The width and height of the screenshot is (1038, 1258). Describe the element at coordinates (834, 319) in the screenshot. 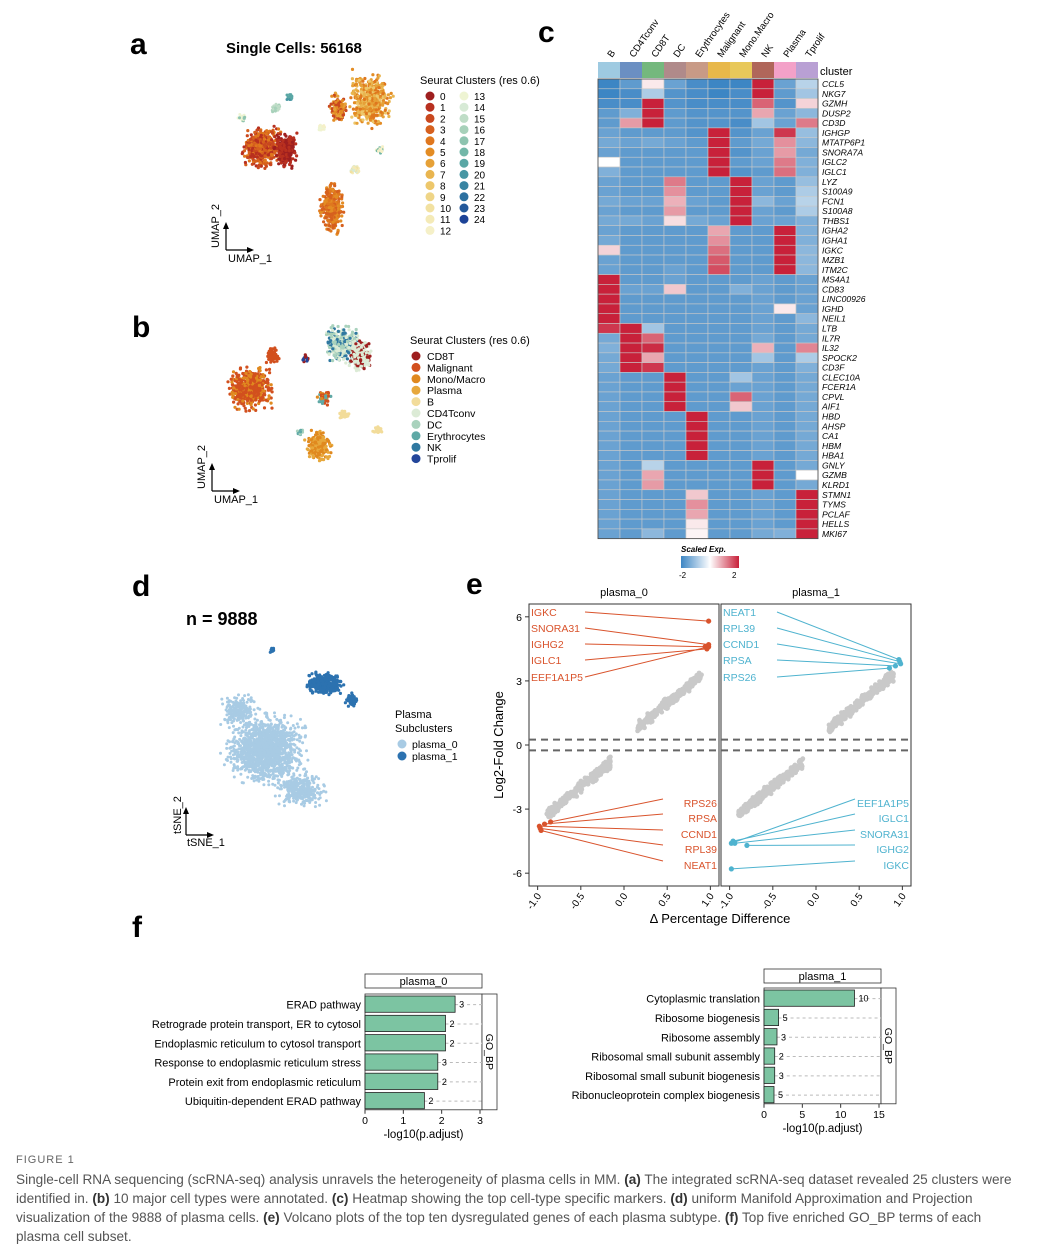

I see `heatmap-gene-label: NEIL1` at that location.